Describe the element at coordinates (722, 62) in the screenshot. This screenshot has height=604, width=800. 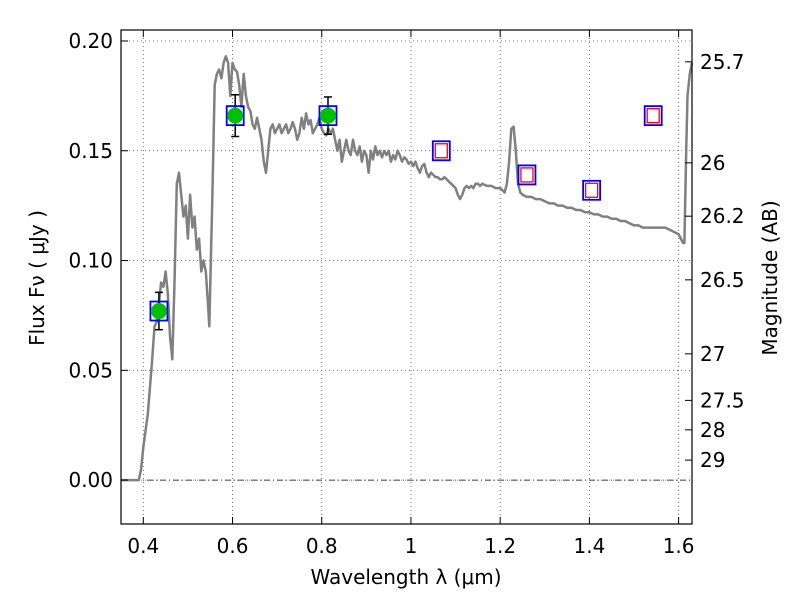
I see `y2-tick-label: 25.7` at that location.